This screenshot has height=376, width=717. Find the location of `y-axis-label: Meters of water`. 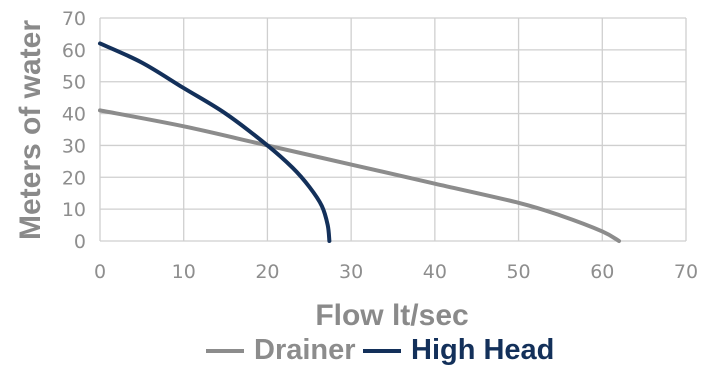

y-axis-label: Meters of water is located at coordinates (30, 130).